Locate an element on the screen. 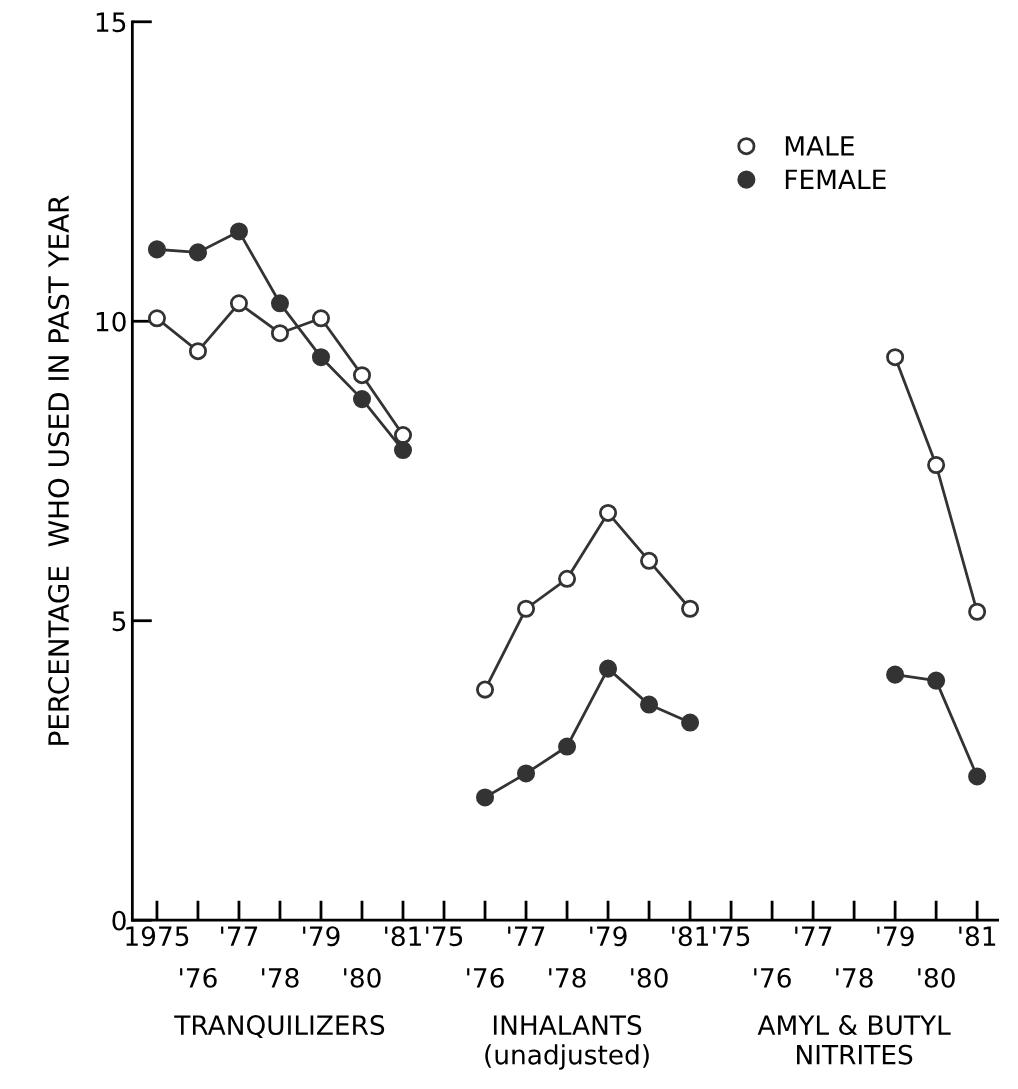  legend-label: FEMALE is located at coordinates (835, 179).